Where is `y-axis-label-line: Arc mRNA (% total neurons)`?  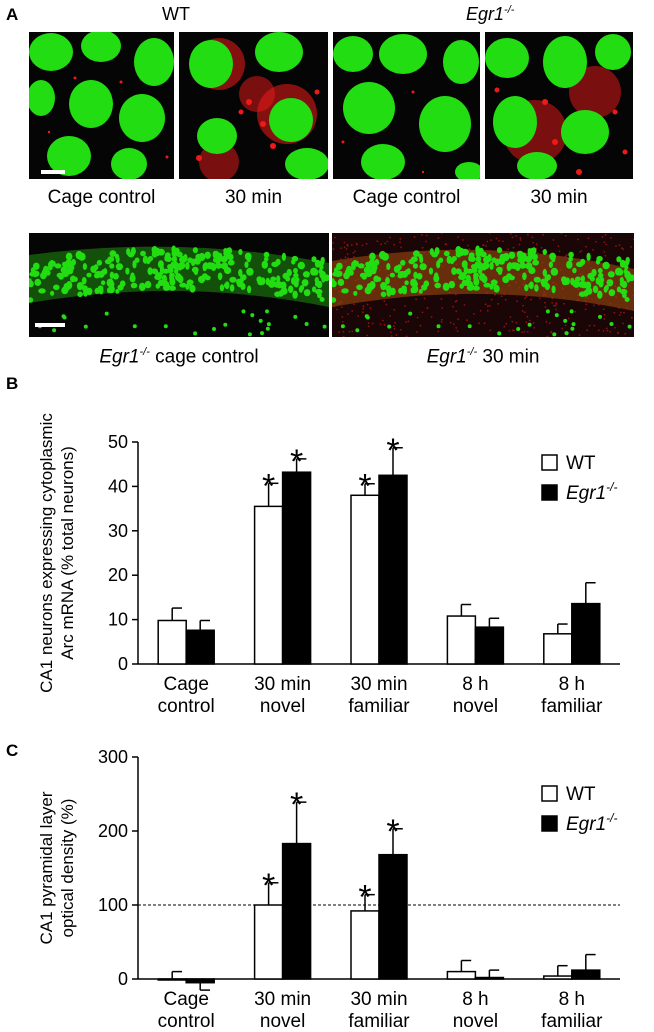 y-axis-label-line: Arc mRNA (% total neurons) is located at coordinates (67, 553).